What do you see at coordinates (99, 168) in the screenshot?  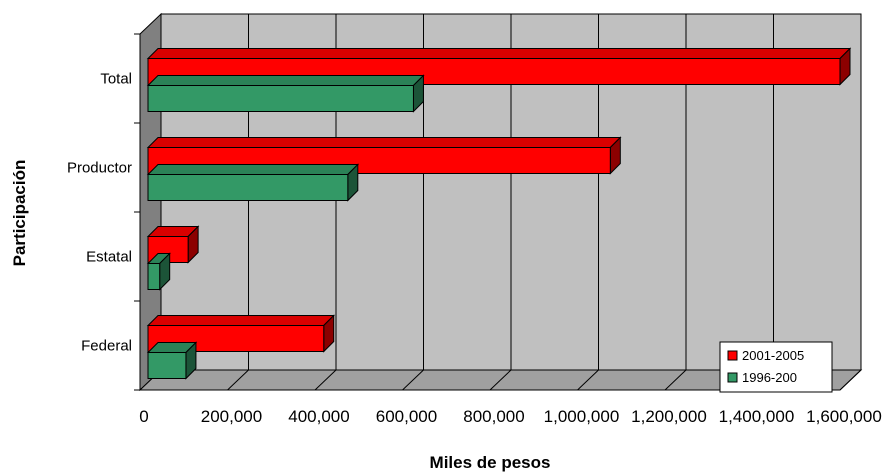 I see `category-label: Productor` at bounding box center [99, 168].